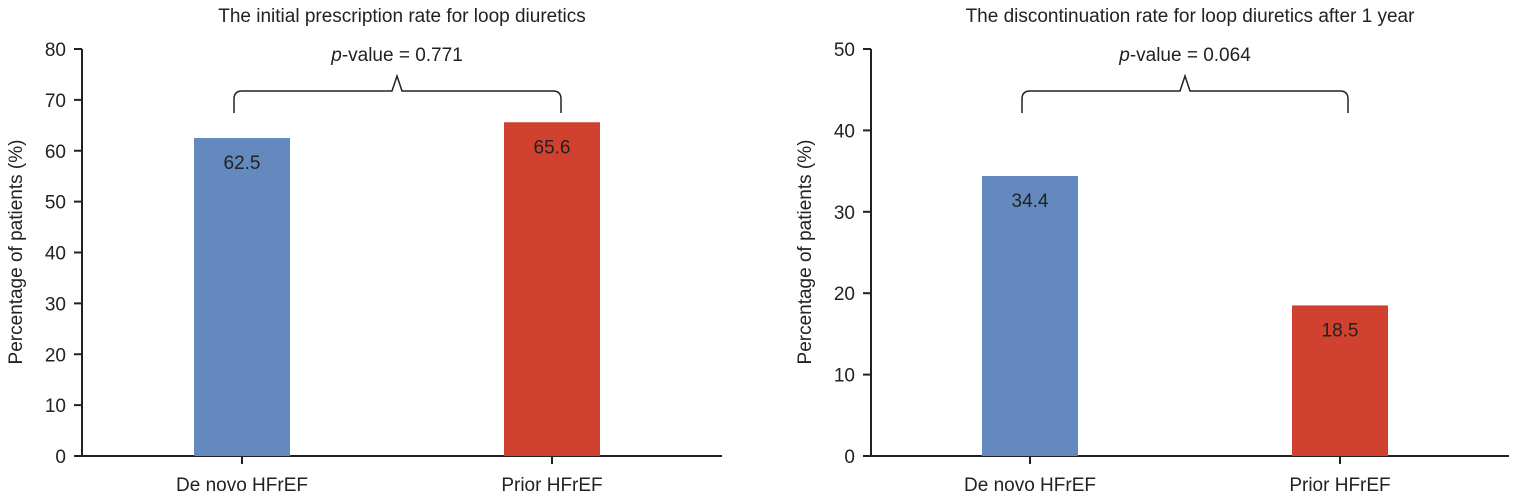 The width and height of the screenshot is (1519, 498). I want to click on bar-value-label: 62.5, so click(242, 163).